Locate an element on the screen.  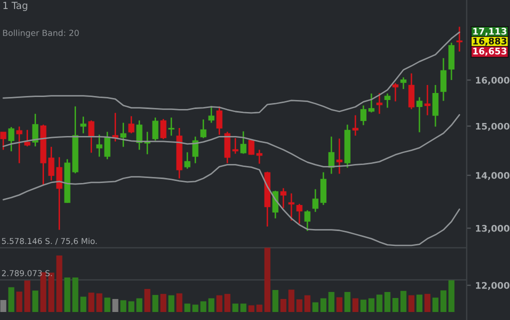
text: 17,113 is located at coordinates (489, 32).